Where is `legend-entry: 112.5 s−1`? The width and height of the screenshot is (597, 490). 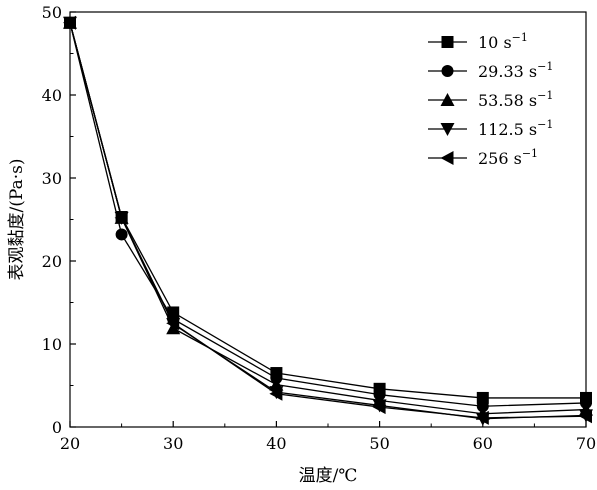 legend-entry: 112.5 s−1 is located at coordinates (490, 128).